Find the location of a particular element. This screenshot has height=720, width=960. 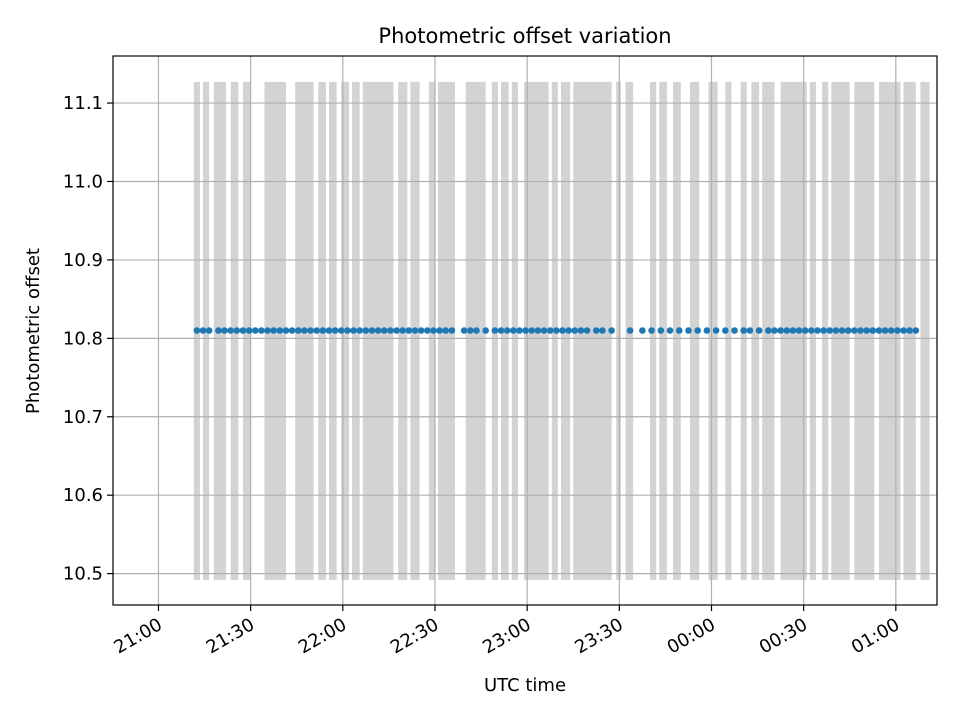

x-tick-label: 00:00 is located at coordinates (691, 636).